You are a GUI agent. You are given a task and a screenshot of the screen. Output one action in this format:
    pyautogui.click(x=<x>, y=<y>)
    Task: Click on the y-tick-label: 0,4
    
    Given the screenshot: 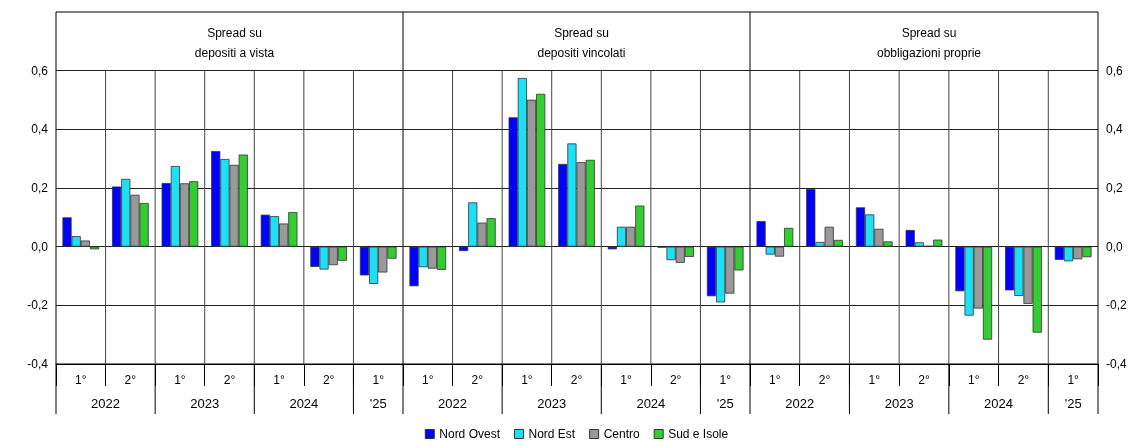 What is the action you would take?
    pyautogui.click(x=40, y=129)
    